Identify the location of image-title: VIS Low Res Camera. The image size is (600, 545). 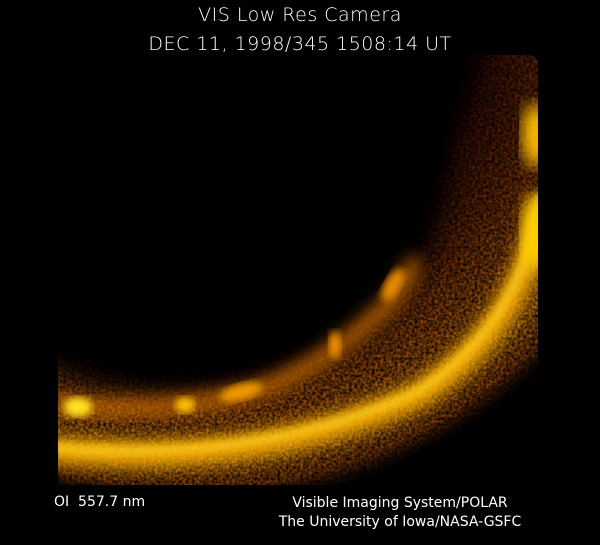
(300, 15).